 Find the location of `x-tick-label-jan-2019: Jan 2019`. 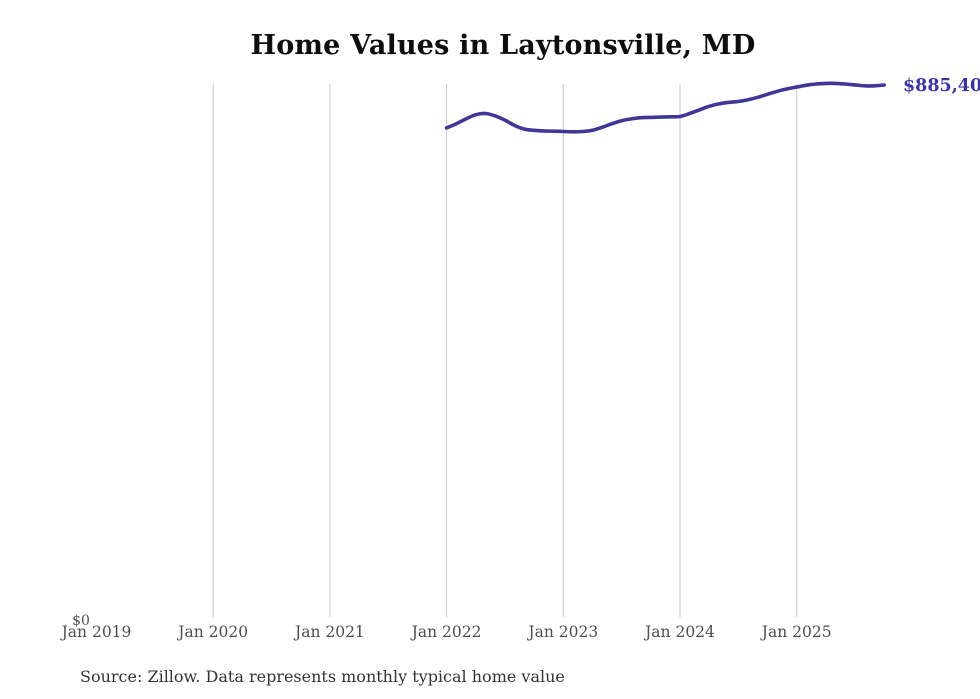

x-tick-label-jan-2019: Jan 2019 is located at coordinates (96, 632).